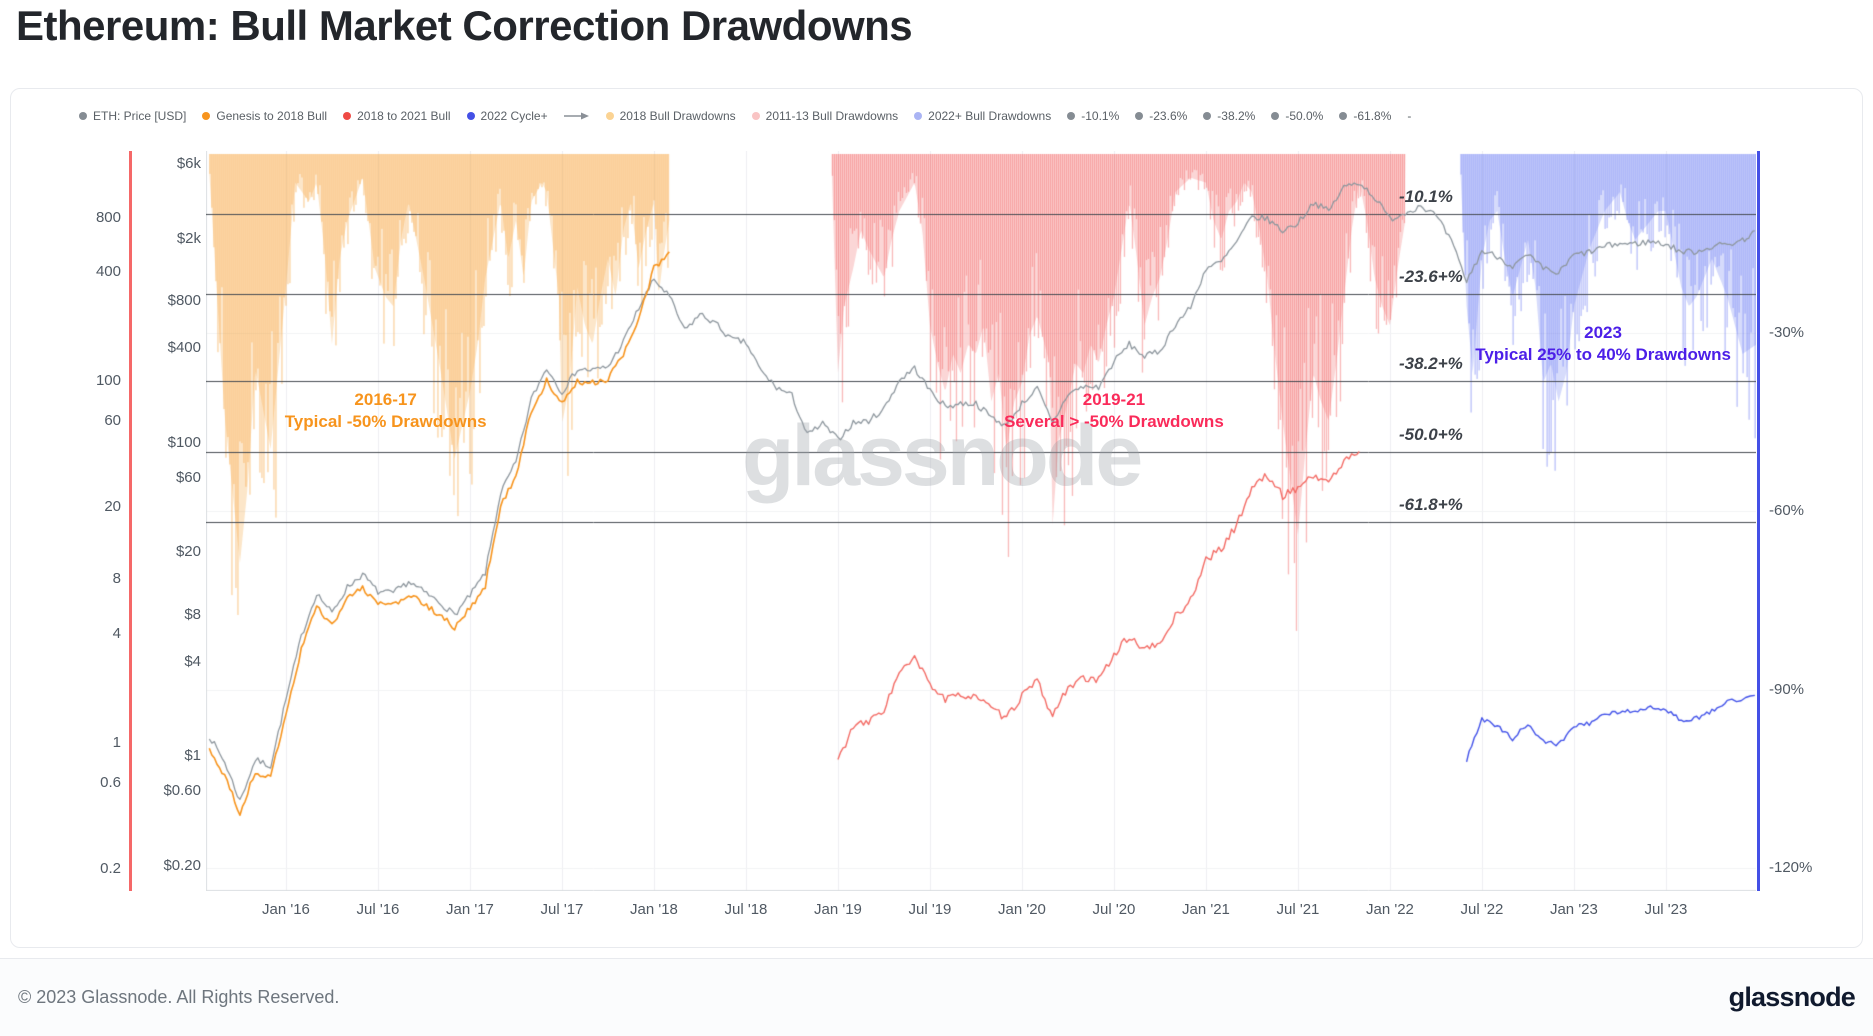 This screenshot has width=1873, height=1036. What do you see at coordinates (110, 782) in the screenshot?
I see `y-axis-index-tick: 0.6` at bounding box center [110, 782].